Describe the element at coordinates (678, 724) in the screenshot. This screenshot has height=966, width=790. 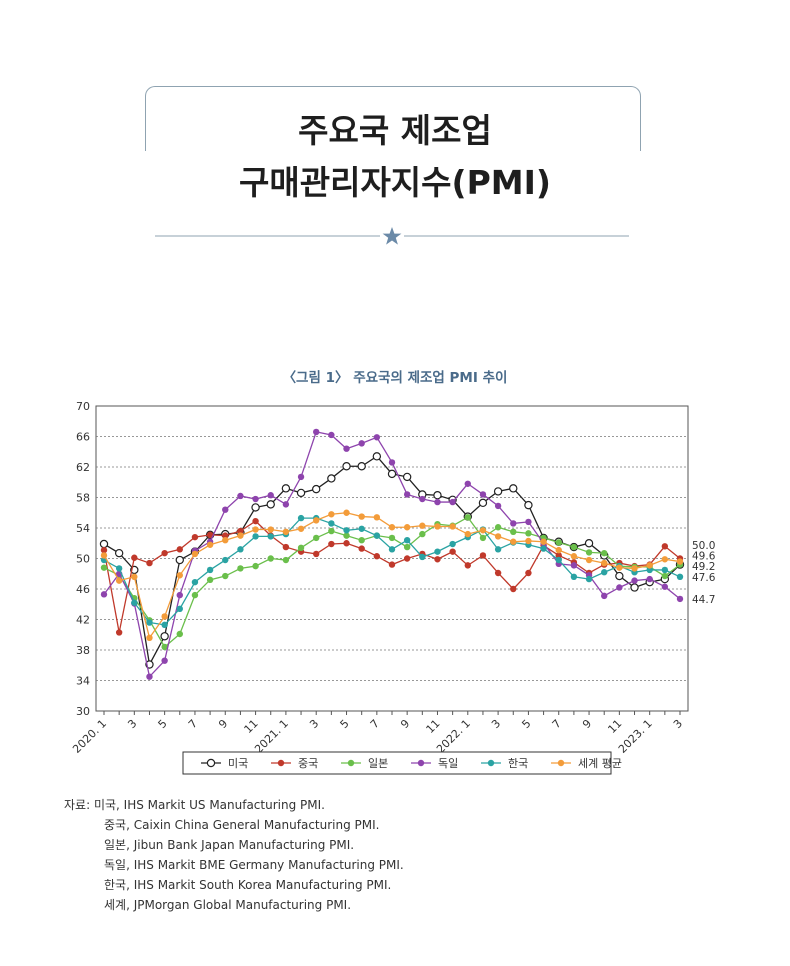
I see `x-tick-label: 3` at that location.